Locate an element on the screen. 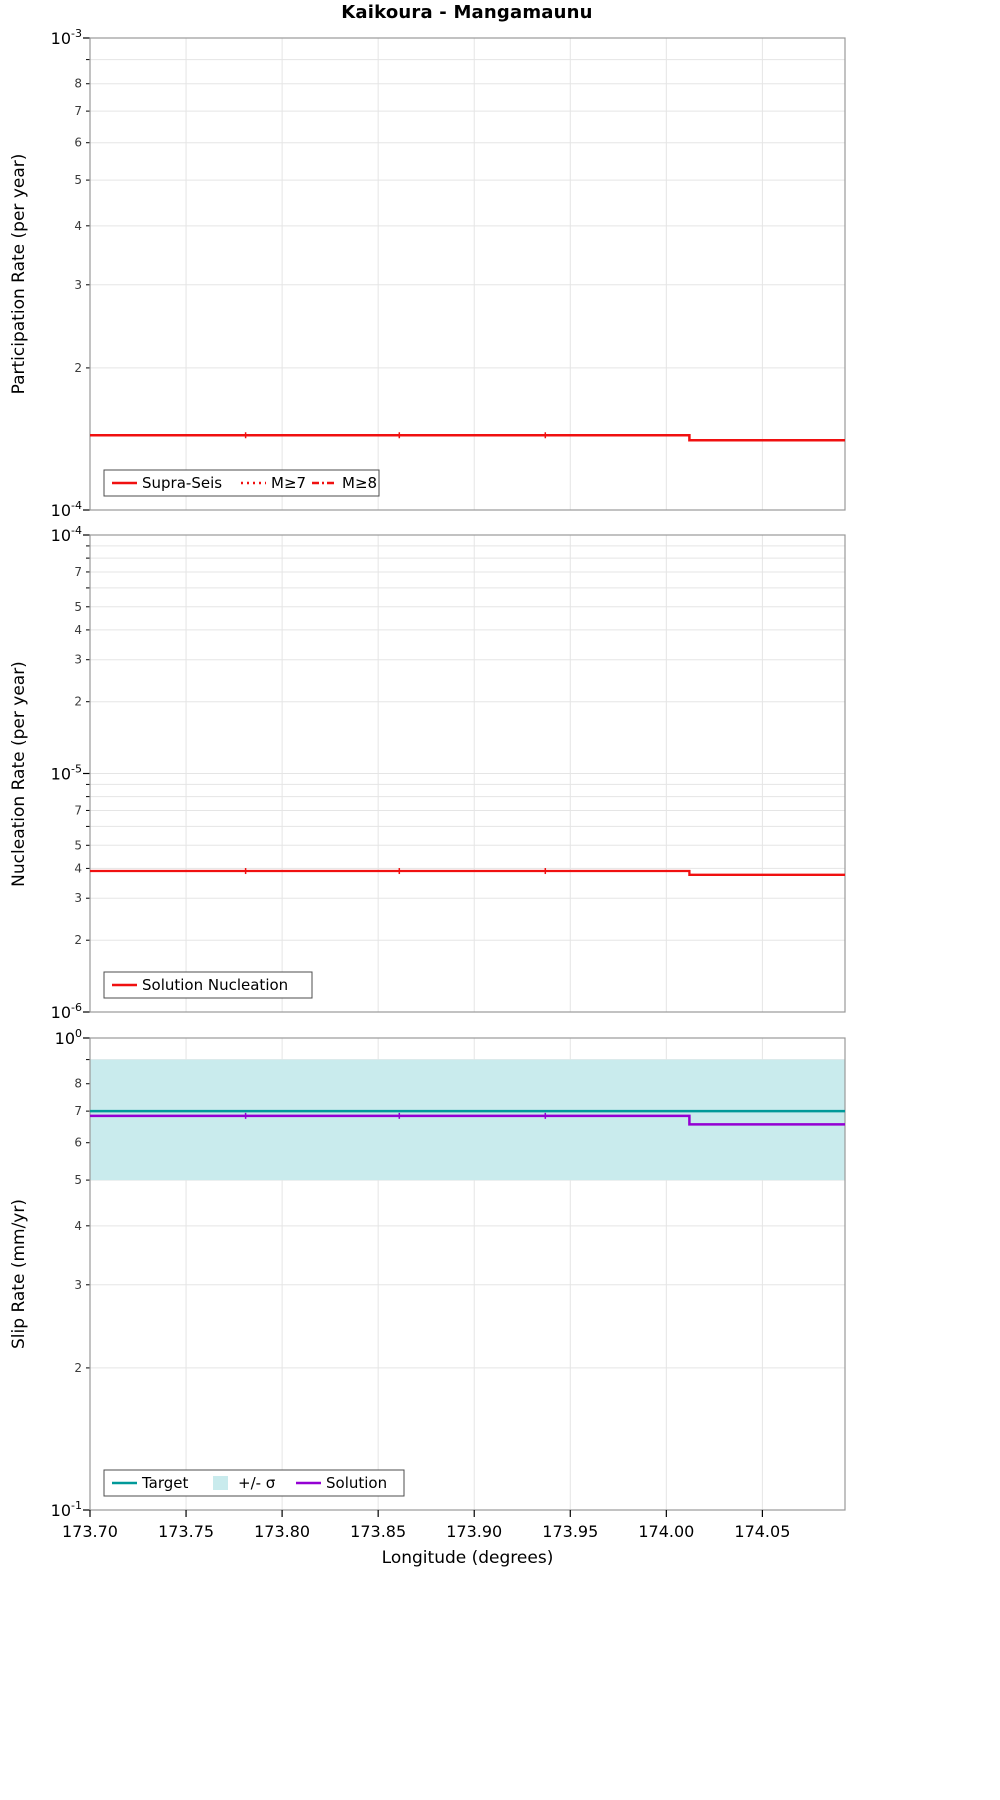  y-major-tick-label: 10⁻³ is located at coordinates (66, 37).